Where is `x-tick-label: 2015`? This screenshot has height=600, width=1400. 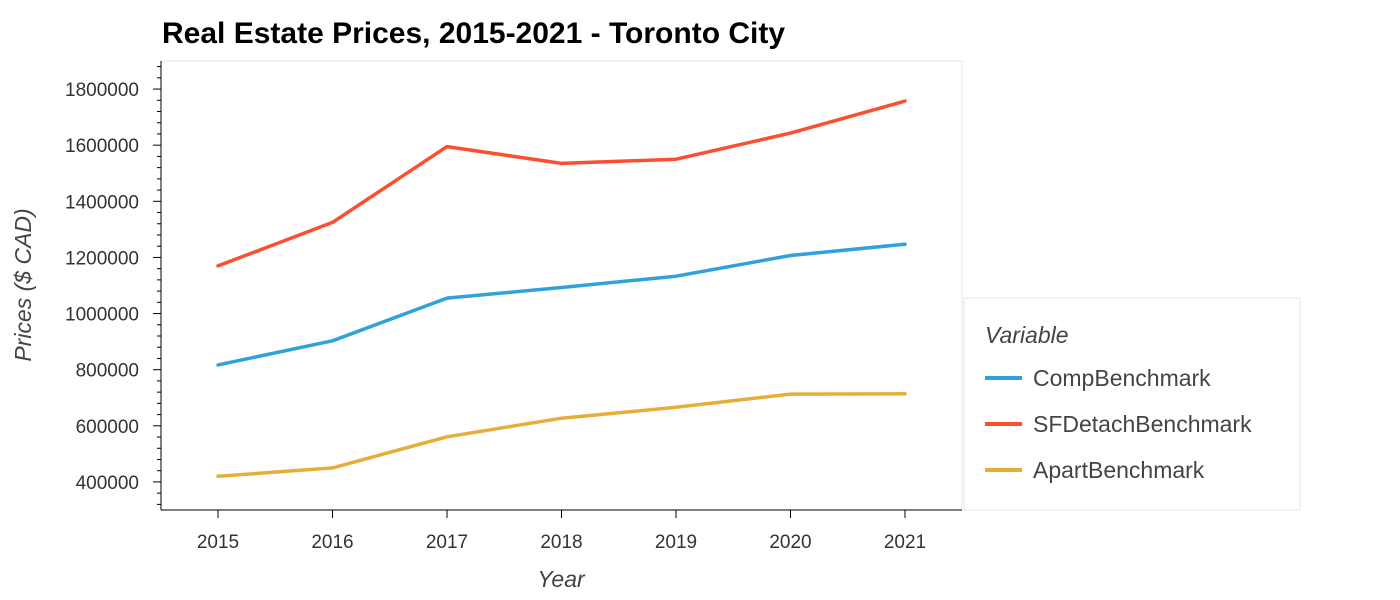
x-tick-label: 2015 is located at coordinates (218, 542).